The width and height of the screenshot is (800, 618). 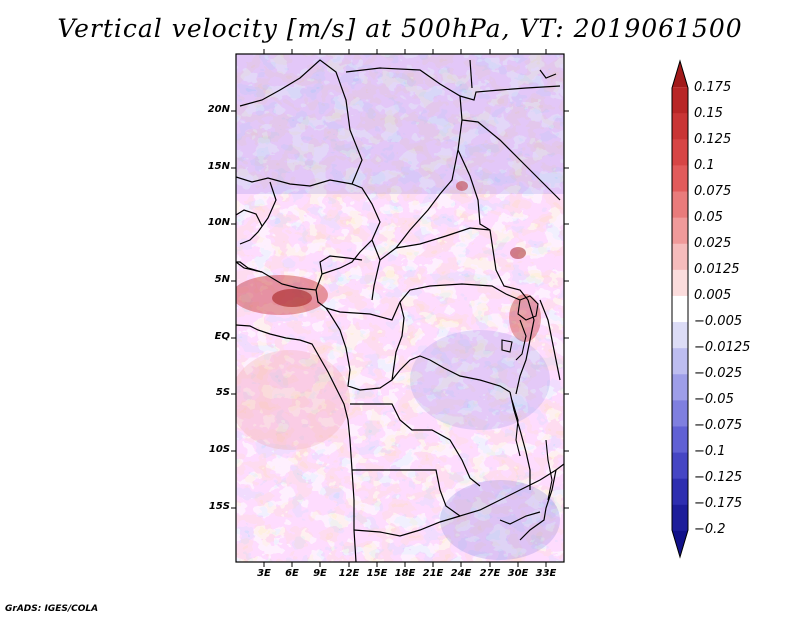 I want to click on lon-label: 27E, so click(x=490, y=573).